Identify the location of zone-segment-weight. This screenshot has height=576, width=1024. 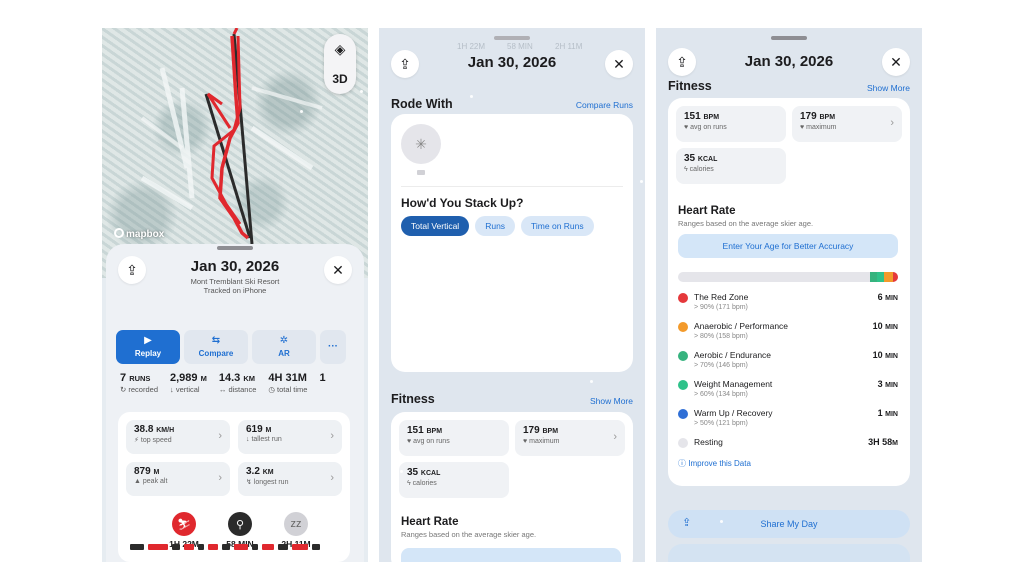
(880, 277).